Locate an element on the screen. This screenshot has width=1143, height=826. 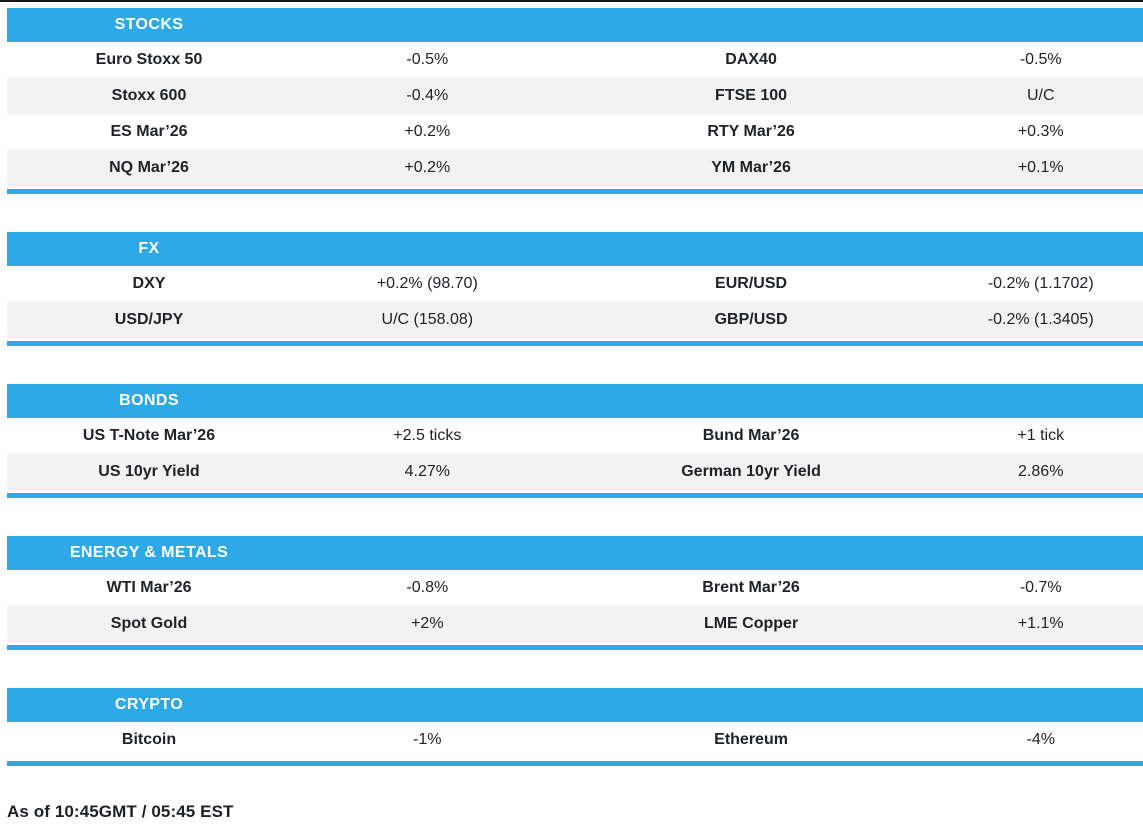
section-title: BONDS is located at coordinates (149, 400).